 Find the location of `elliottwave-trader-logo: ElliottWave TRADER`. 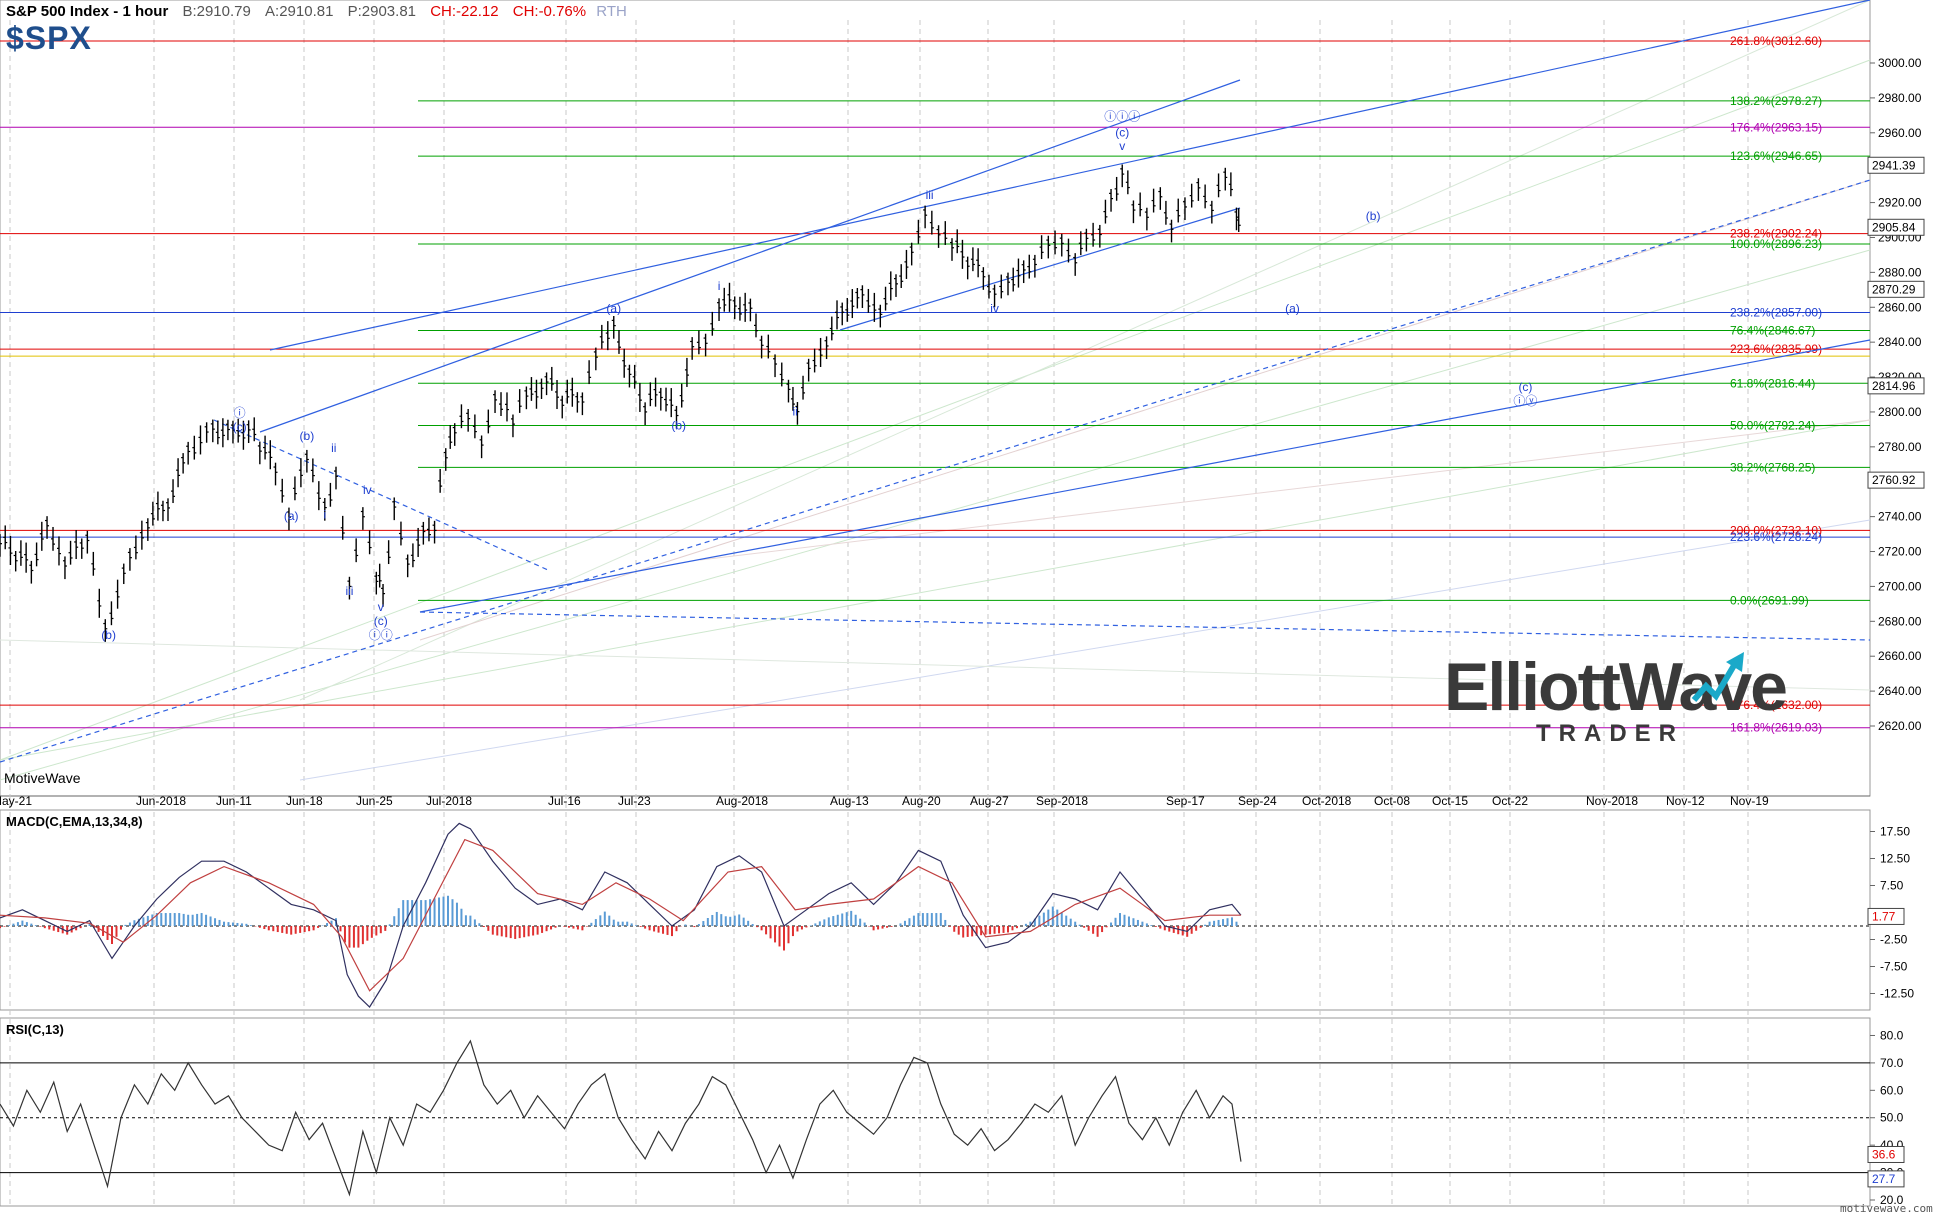

elliottwave-trader-logo: ElliottWave TRADER is located at coordinates (1616, 698).